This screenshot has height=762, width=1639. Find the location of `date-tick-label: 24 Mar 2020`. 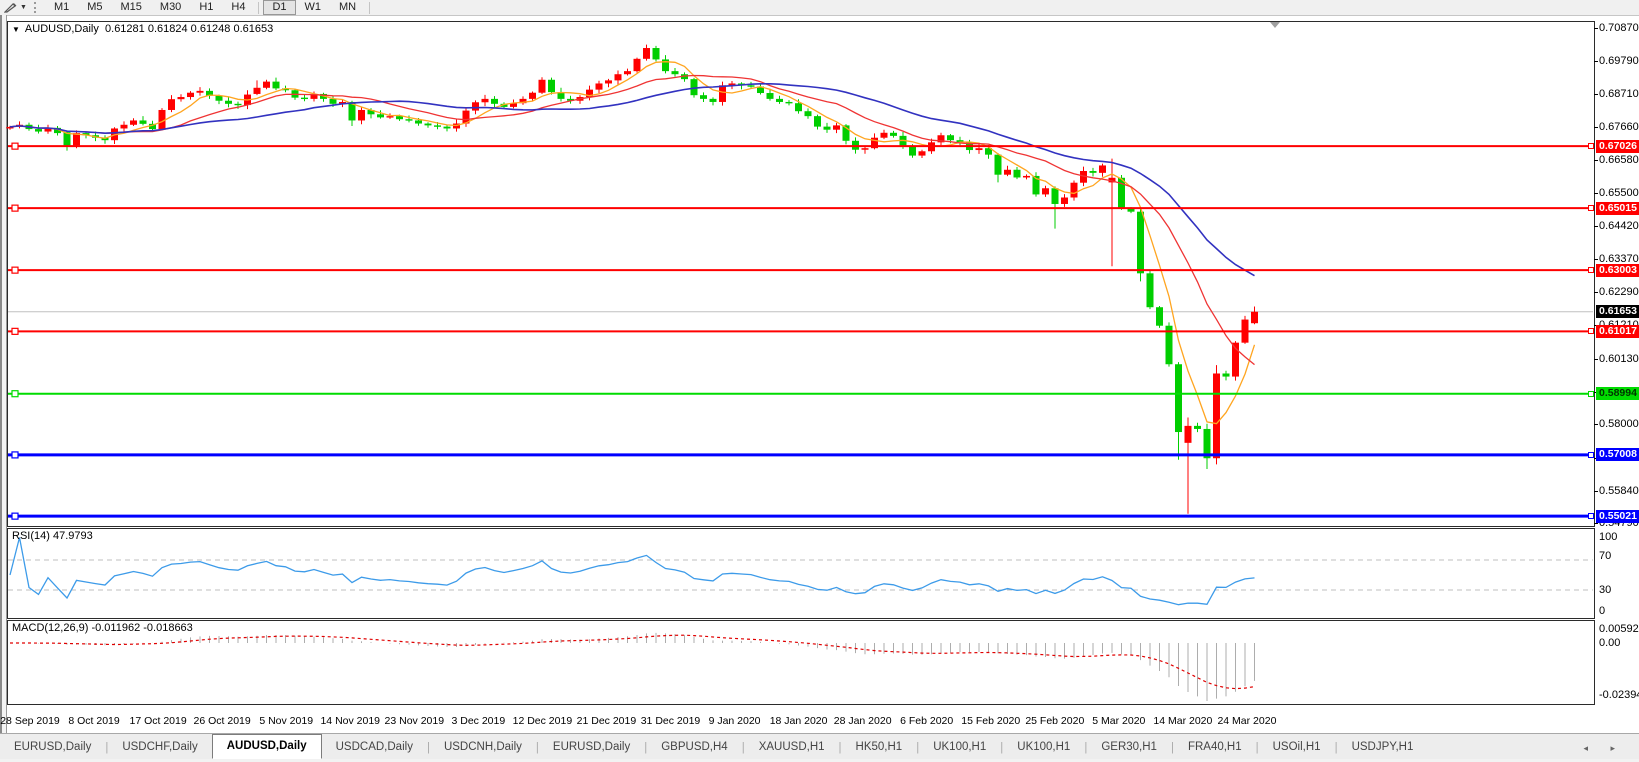

date-tick-label: 24 Mar 2020 is located at coordinates (1247, 721).